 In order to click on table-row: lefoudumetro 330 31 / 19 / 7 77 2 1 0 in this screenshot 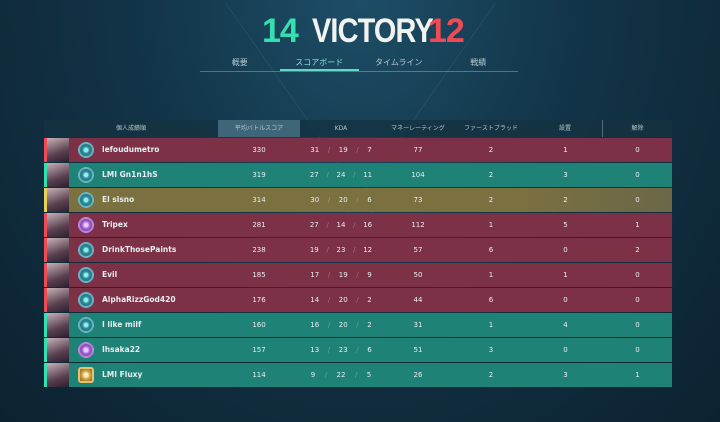, I will do `click(358, 150)`.